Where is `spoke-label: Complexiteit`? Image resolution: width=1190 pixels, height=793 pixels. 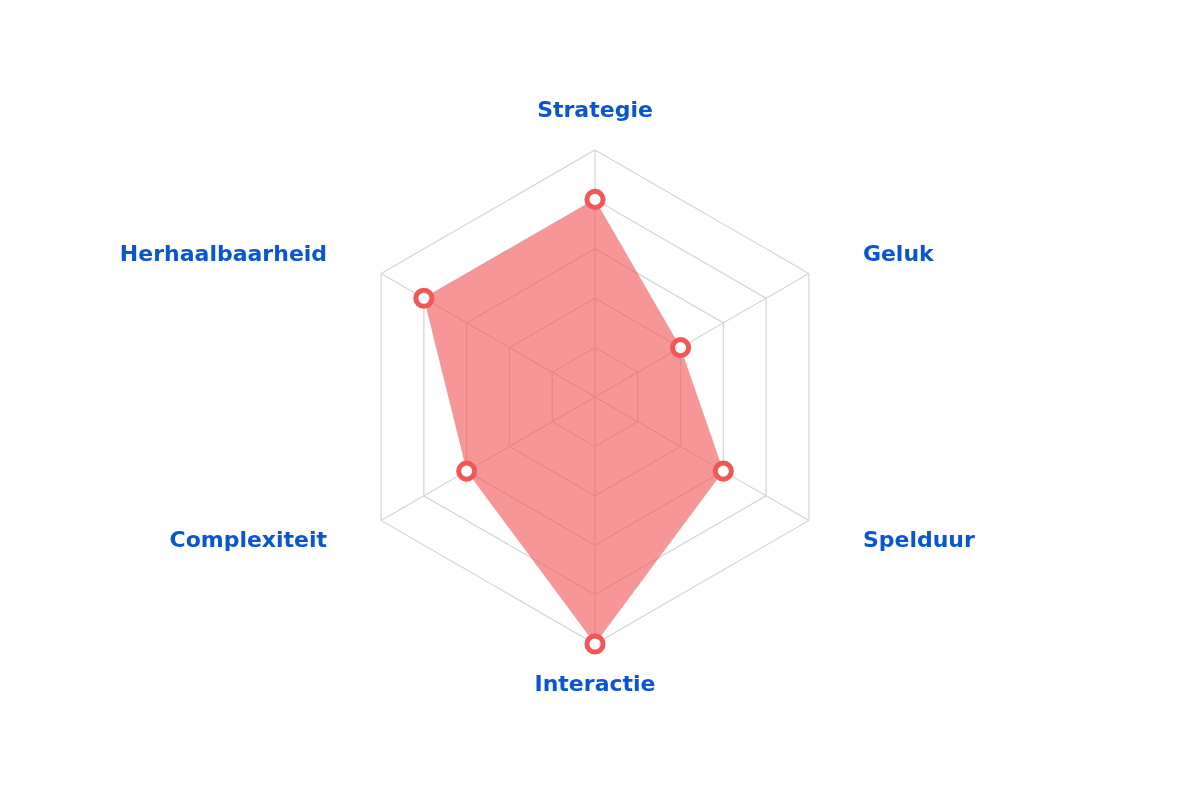
spoke-label: Complexiteit is located at coordinates (248, 540).